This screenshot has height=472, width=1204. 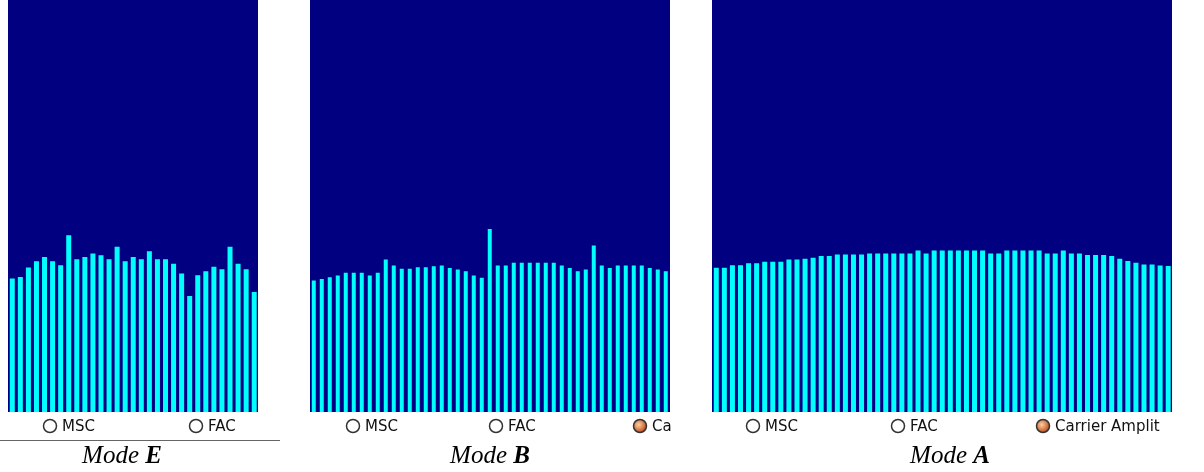 What do you see at coordinates (662, 426) in the screenshot?
I see `text: Ca` at bounding box center [662, 426].